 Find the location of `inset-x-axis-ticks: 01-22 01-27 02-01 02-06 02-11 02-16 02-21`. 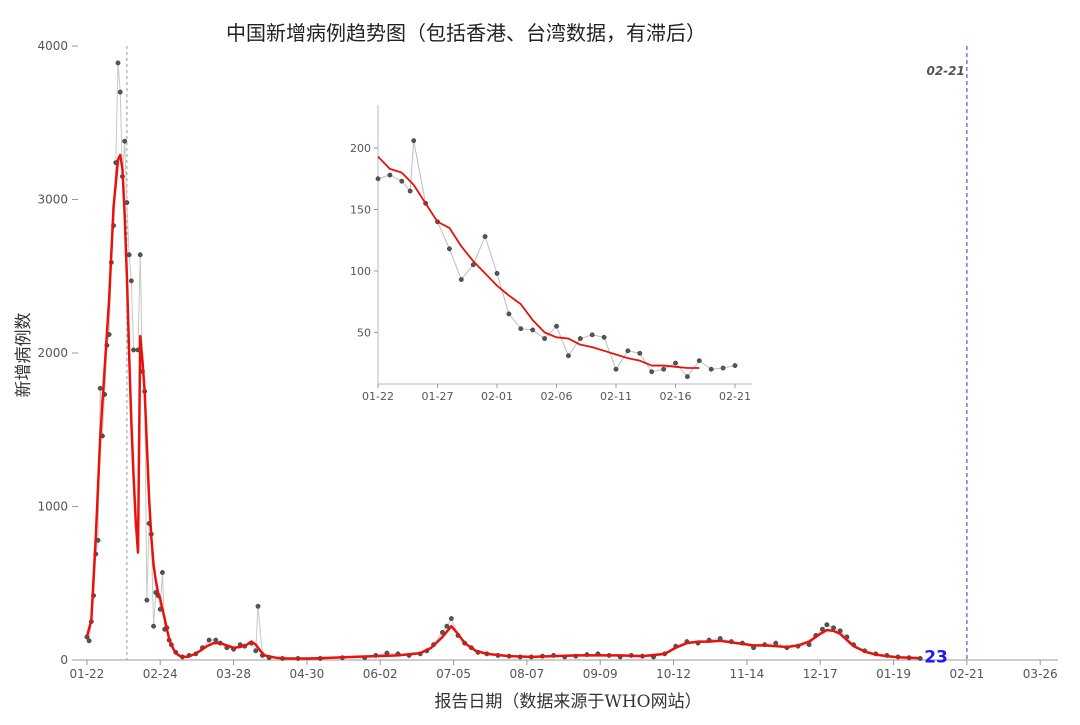

inset-x-axis-ticks: 01-22 01-27 02-01 02-06 02-11 02-16 02-21 is located at coordinates (556, 393).